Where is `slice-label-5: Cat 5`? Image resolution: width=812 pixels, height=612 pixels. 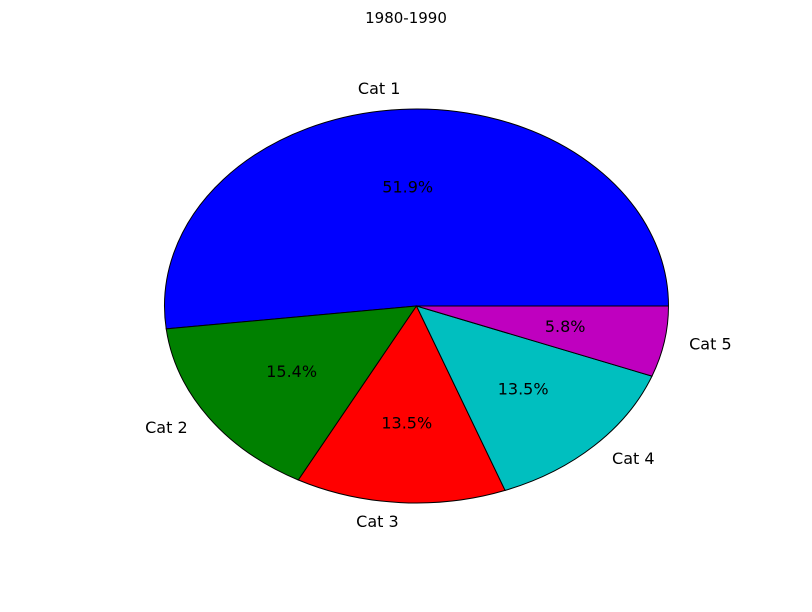 slice-label-5: Cat 5 is located at coordinates (710, 344).